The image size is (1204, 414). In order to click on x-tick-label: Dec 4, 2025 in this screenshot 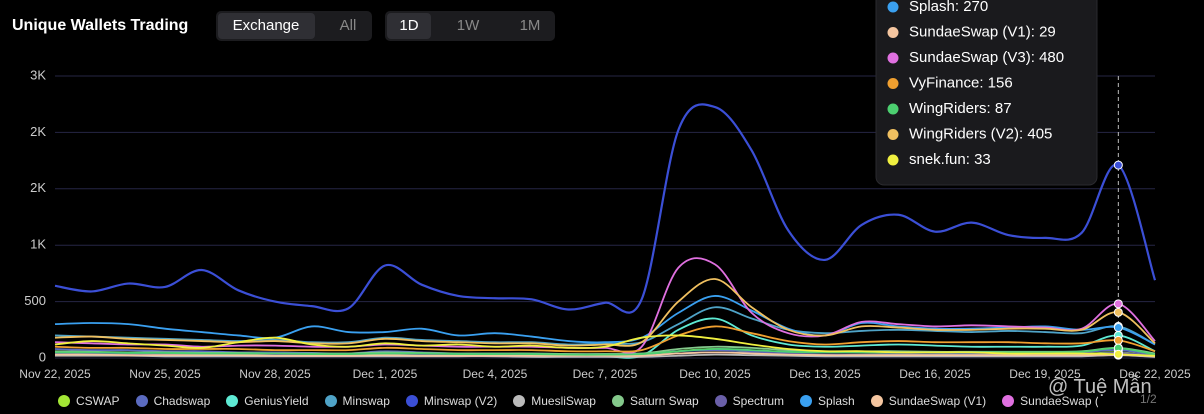, I will do `click(495, 374)`.